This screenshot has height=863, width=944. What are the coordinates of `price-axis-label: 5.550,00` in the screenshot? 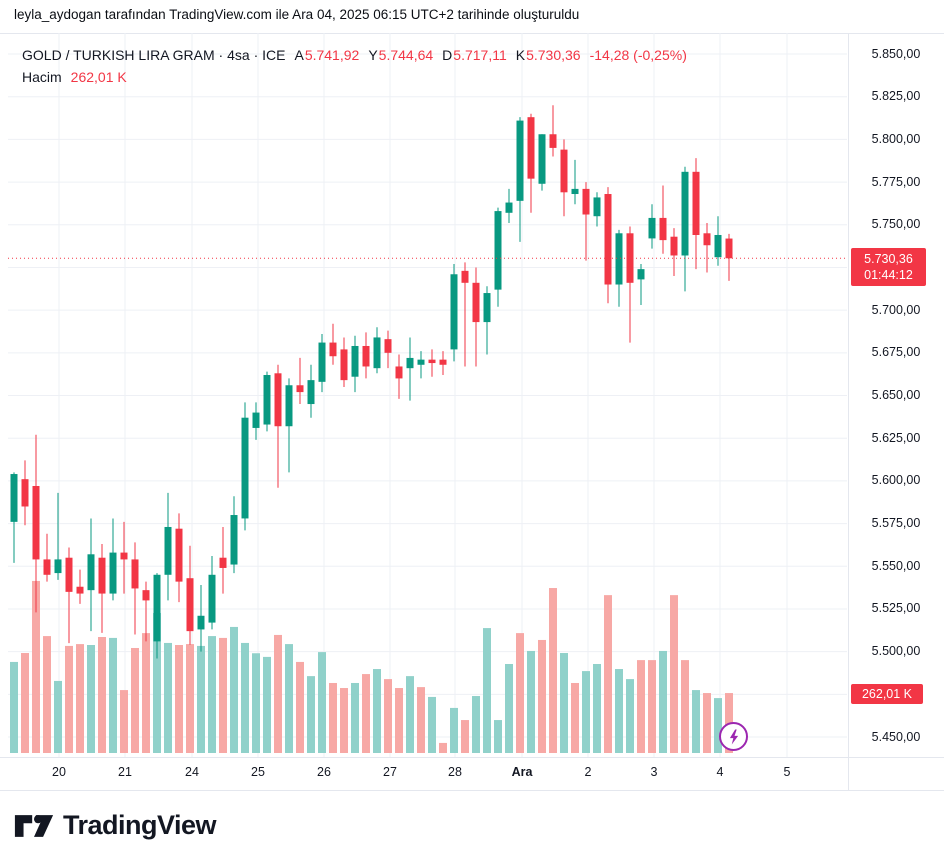 It's located at (896, 565).